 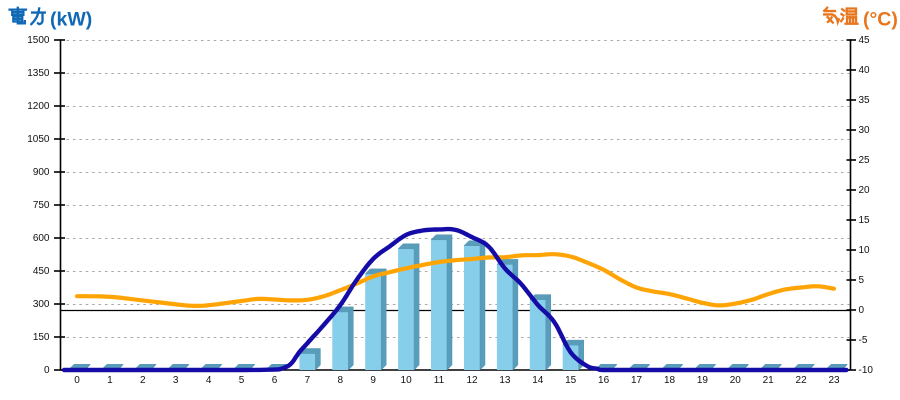 What do you see at coordinates (143, 380) in the screenshot?
I see `svg-text: 2` at bounding box center [143, 380].